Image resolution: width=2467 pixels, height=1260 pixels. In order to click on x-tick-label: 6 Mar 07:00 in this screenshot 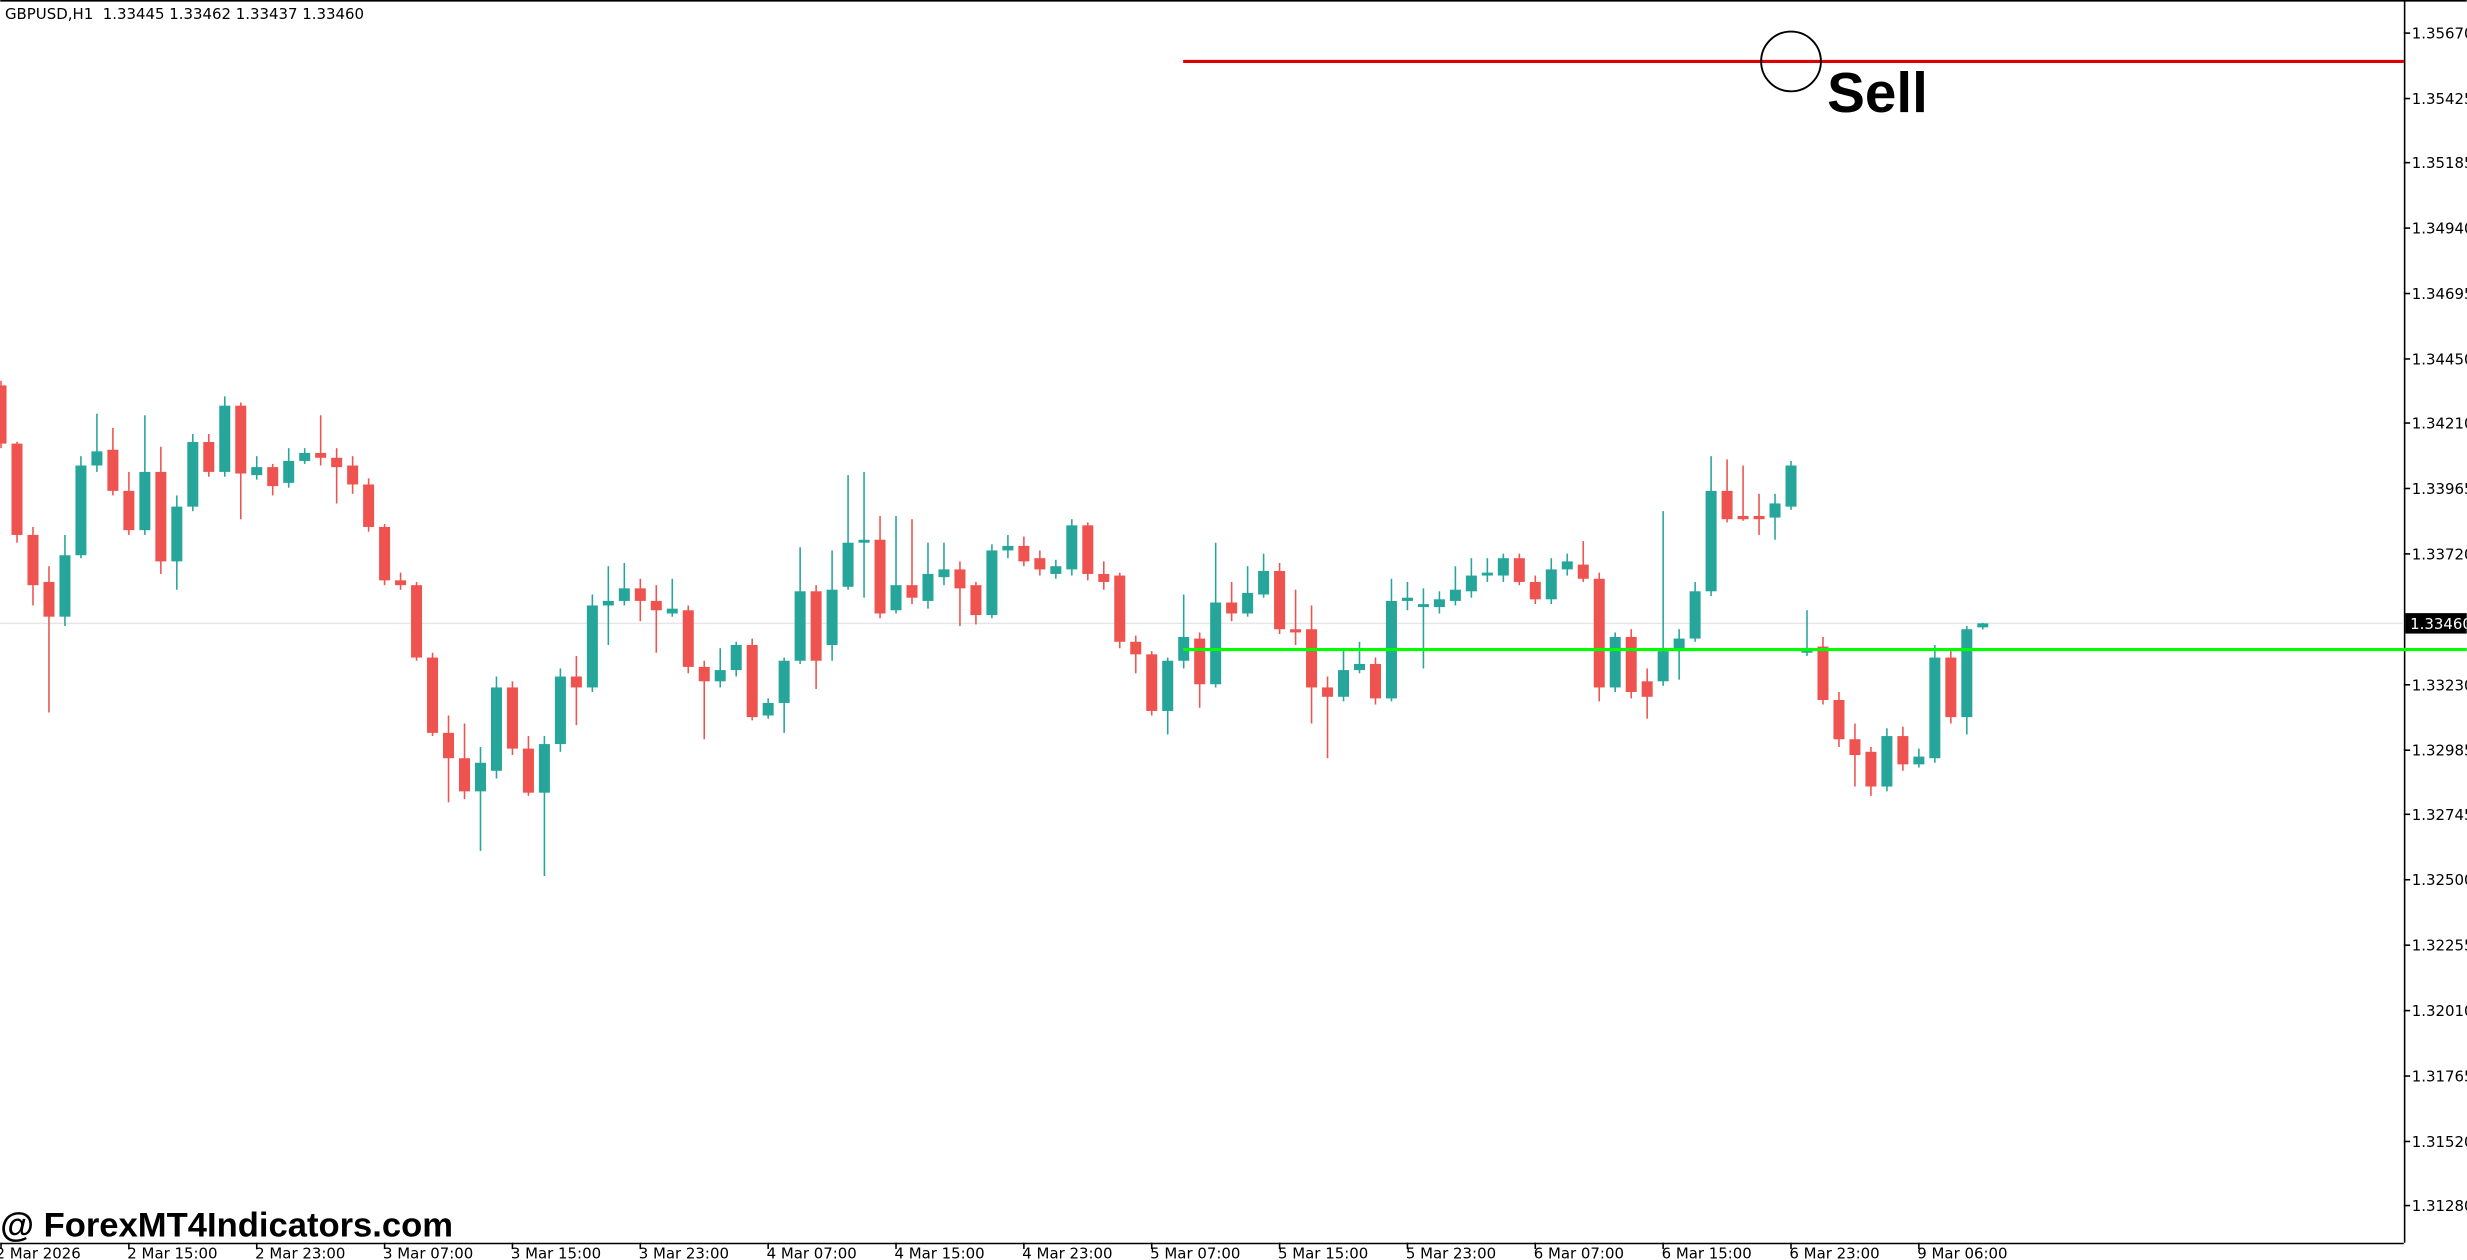, I will do `click(1579, 1252)`.